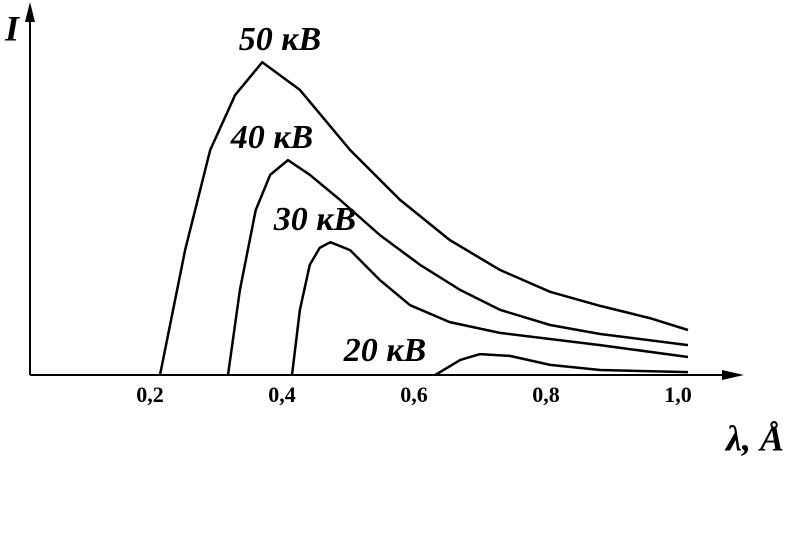 This screenshot has width=808, height=539. Describe the element at coordinates (414, 394) in the screenshot. I see `x-tick-label: 0,6` at that location.